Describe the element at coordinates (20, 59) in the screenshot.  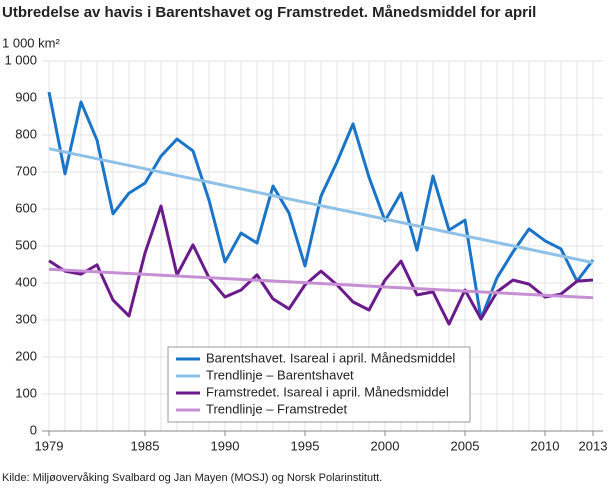
I see `y-tick-label: 1 000` at that location.